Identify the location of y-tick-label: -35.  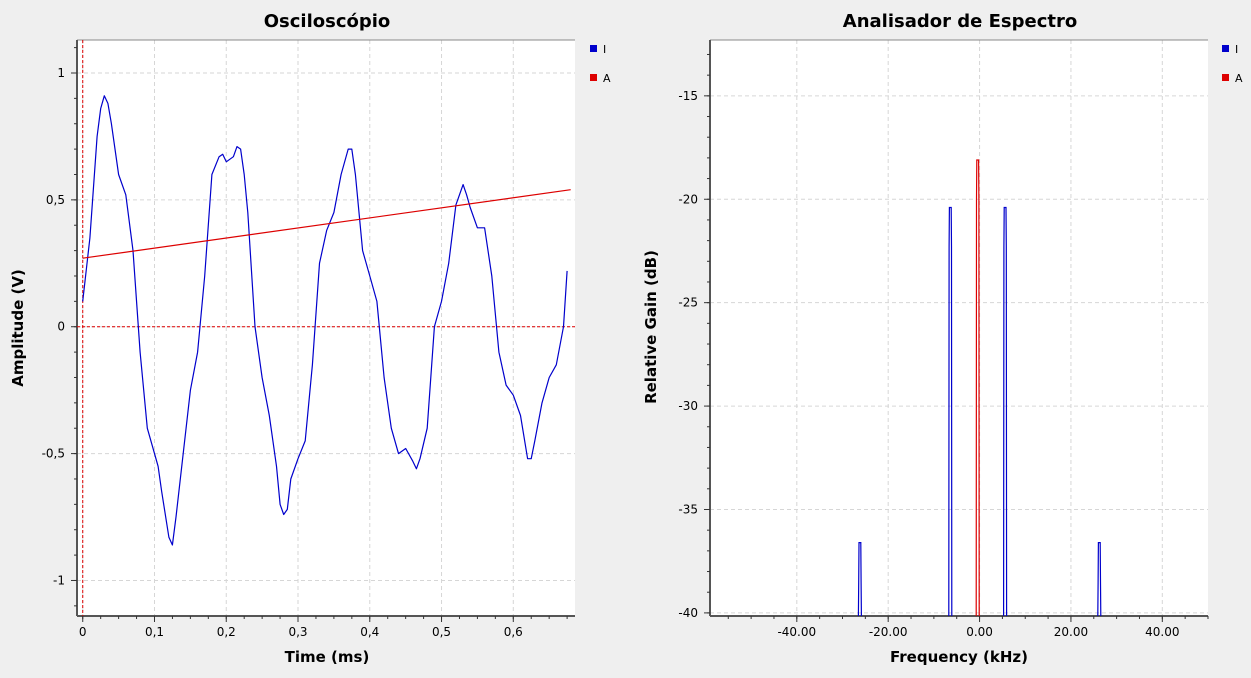
(688, 509).